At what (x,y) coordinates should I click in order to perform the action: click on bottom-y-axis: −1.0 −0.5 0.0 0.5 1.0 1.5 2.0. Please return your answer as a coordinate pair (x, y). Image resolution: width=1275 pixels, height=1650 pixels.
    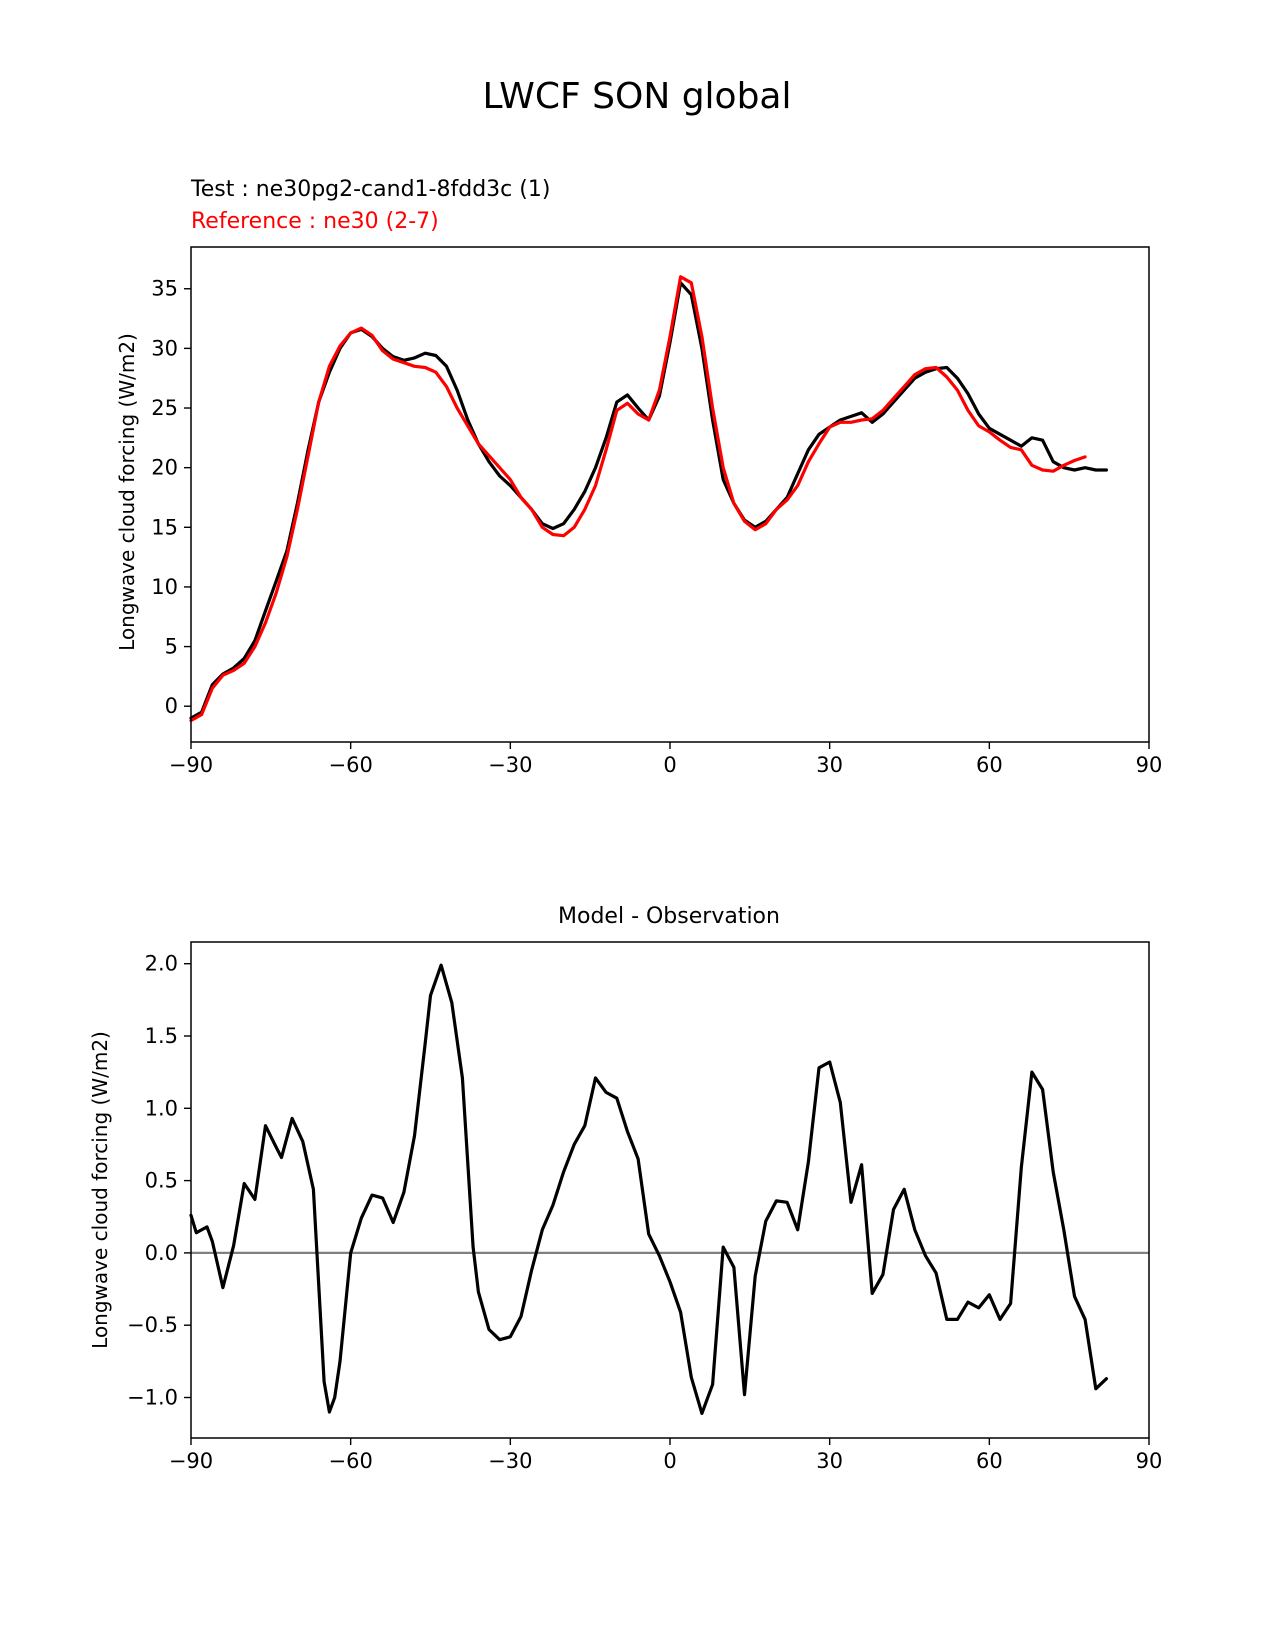
    Looking at the image, I should click on (159, 1181).